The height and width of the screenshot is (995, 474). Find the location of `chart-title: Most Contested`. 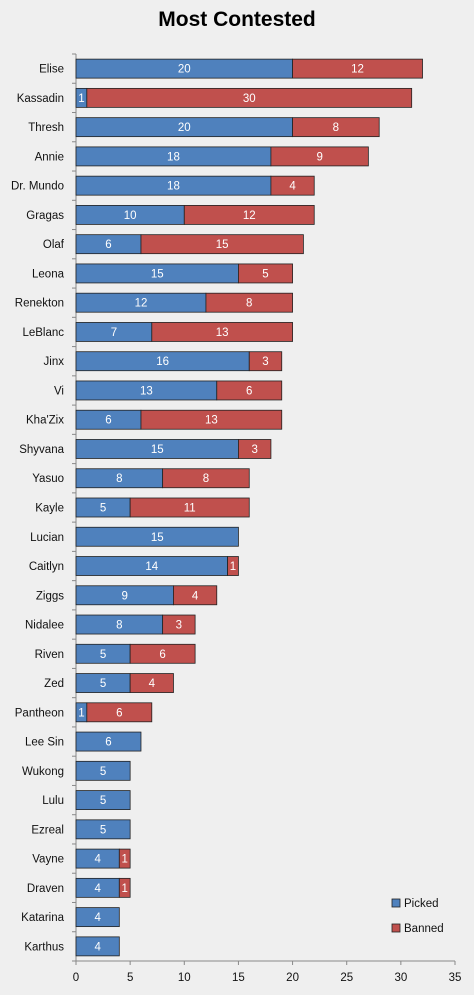

chart-title: Most Contested is located at coordinates (237, 19).